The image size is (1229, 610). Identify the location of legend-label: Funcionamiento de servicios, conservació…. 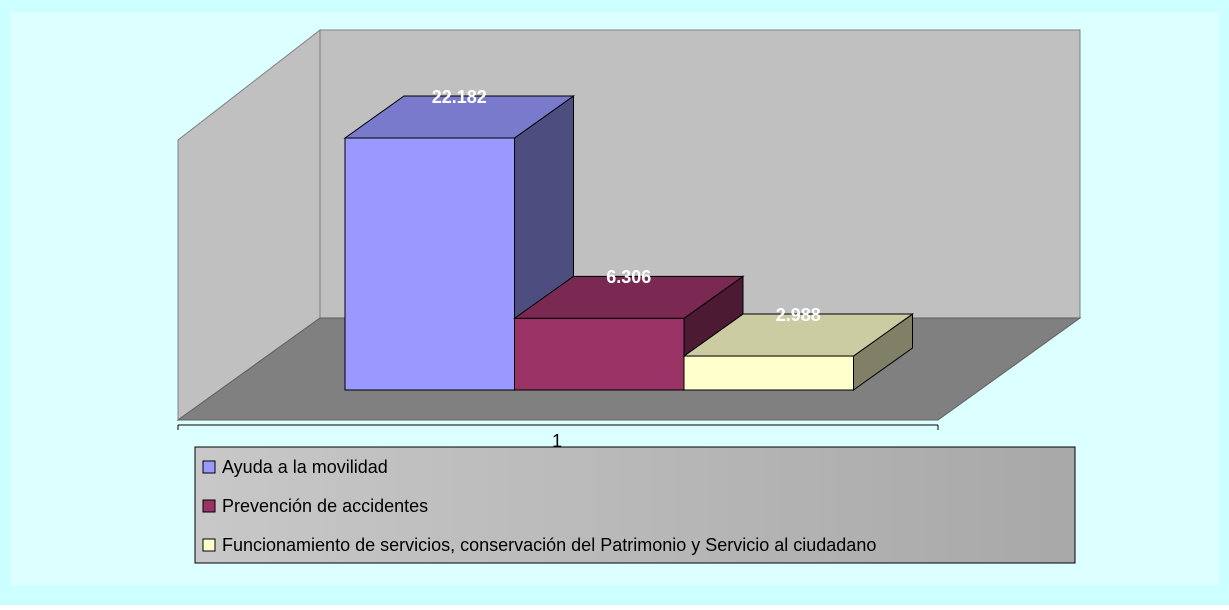
(549, 545).